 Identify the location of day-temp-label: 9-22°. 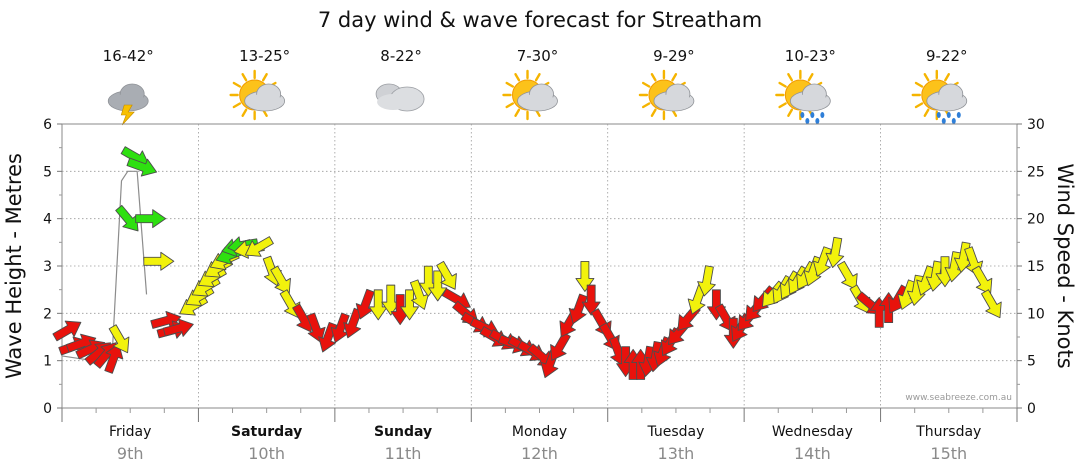
(947, 56).